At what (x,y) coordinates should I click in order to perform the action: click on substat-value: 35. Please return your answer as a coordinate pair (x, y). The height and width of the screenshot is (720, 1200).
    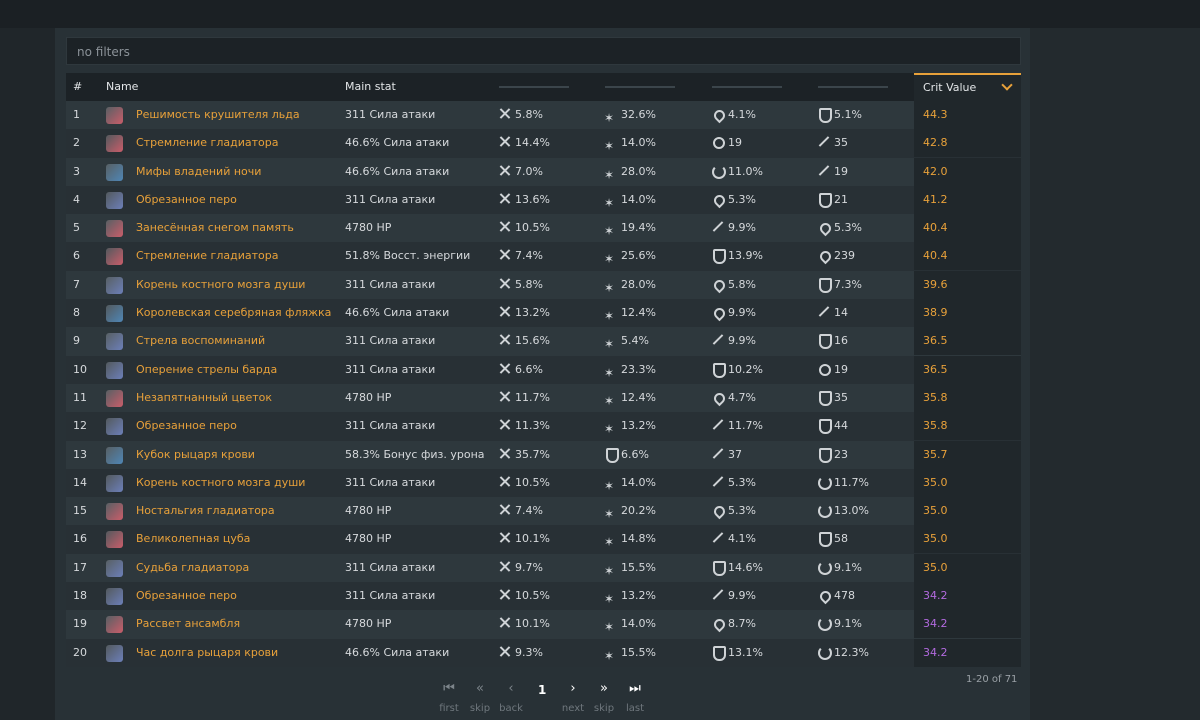
    Looking at the image, I should click on (841, 397).